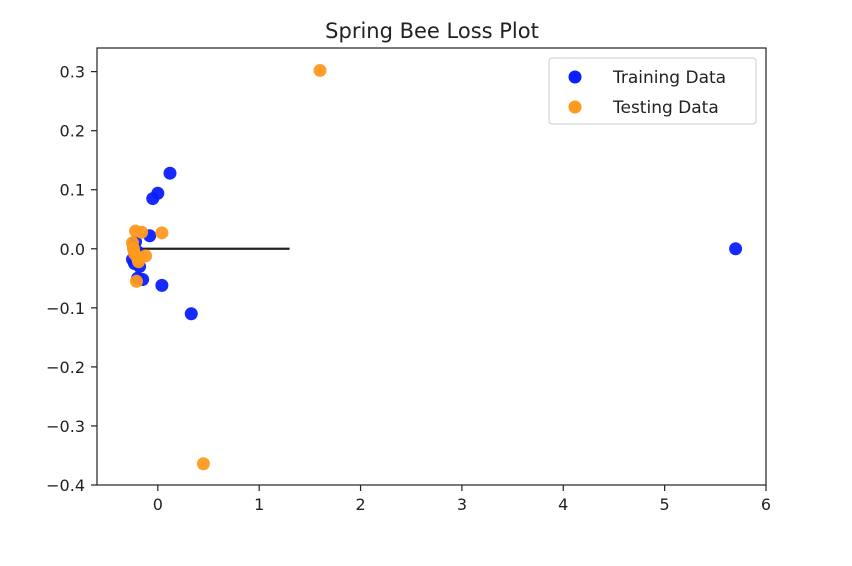  Describe the element at coordinates (72, 72) in the screenshot. I see `y-tick-label: 0.3` at that location.